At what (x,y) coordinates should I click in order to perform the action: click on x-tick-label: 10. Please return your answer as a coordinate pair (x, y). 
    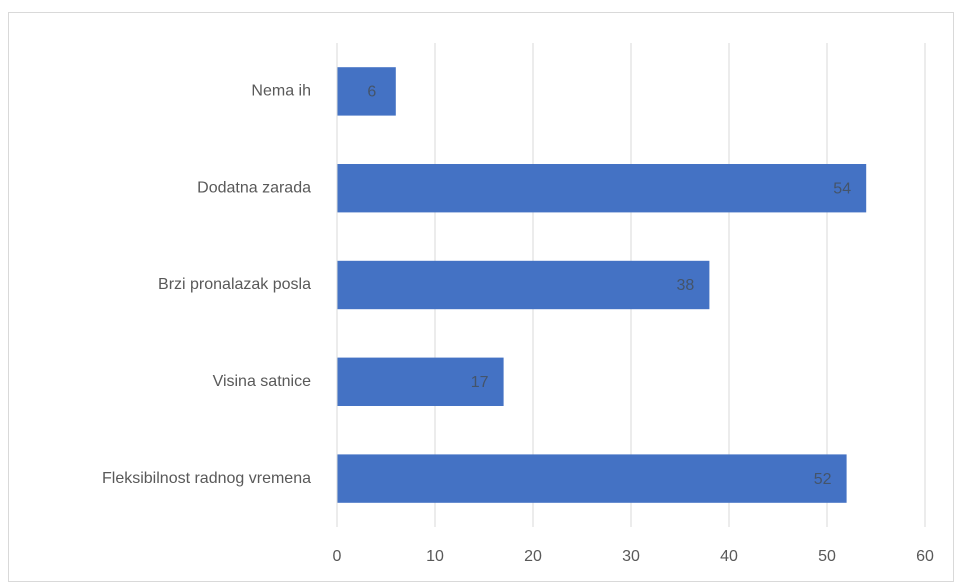
    Looking at the image, I should click on (435, 556).